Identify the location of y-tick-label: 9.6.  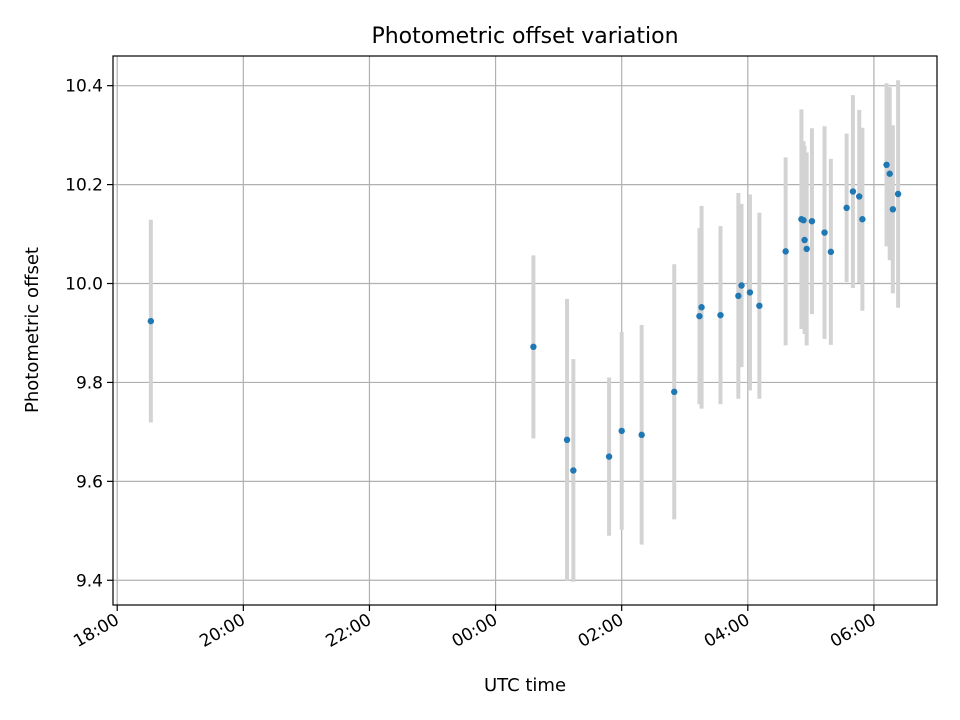
(89, 482).